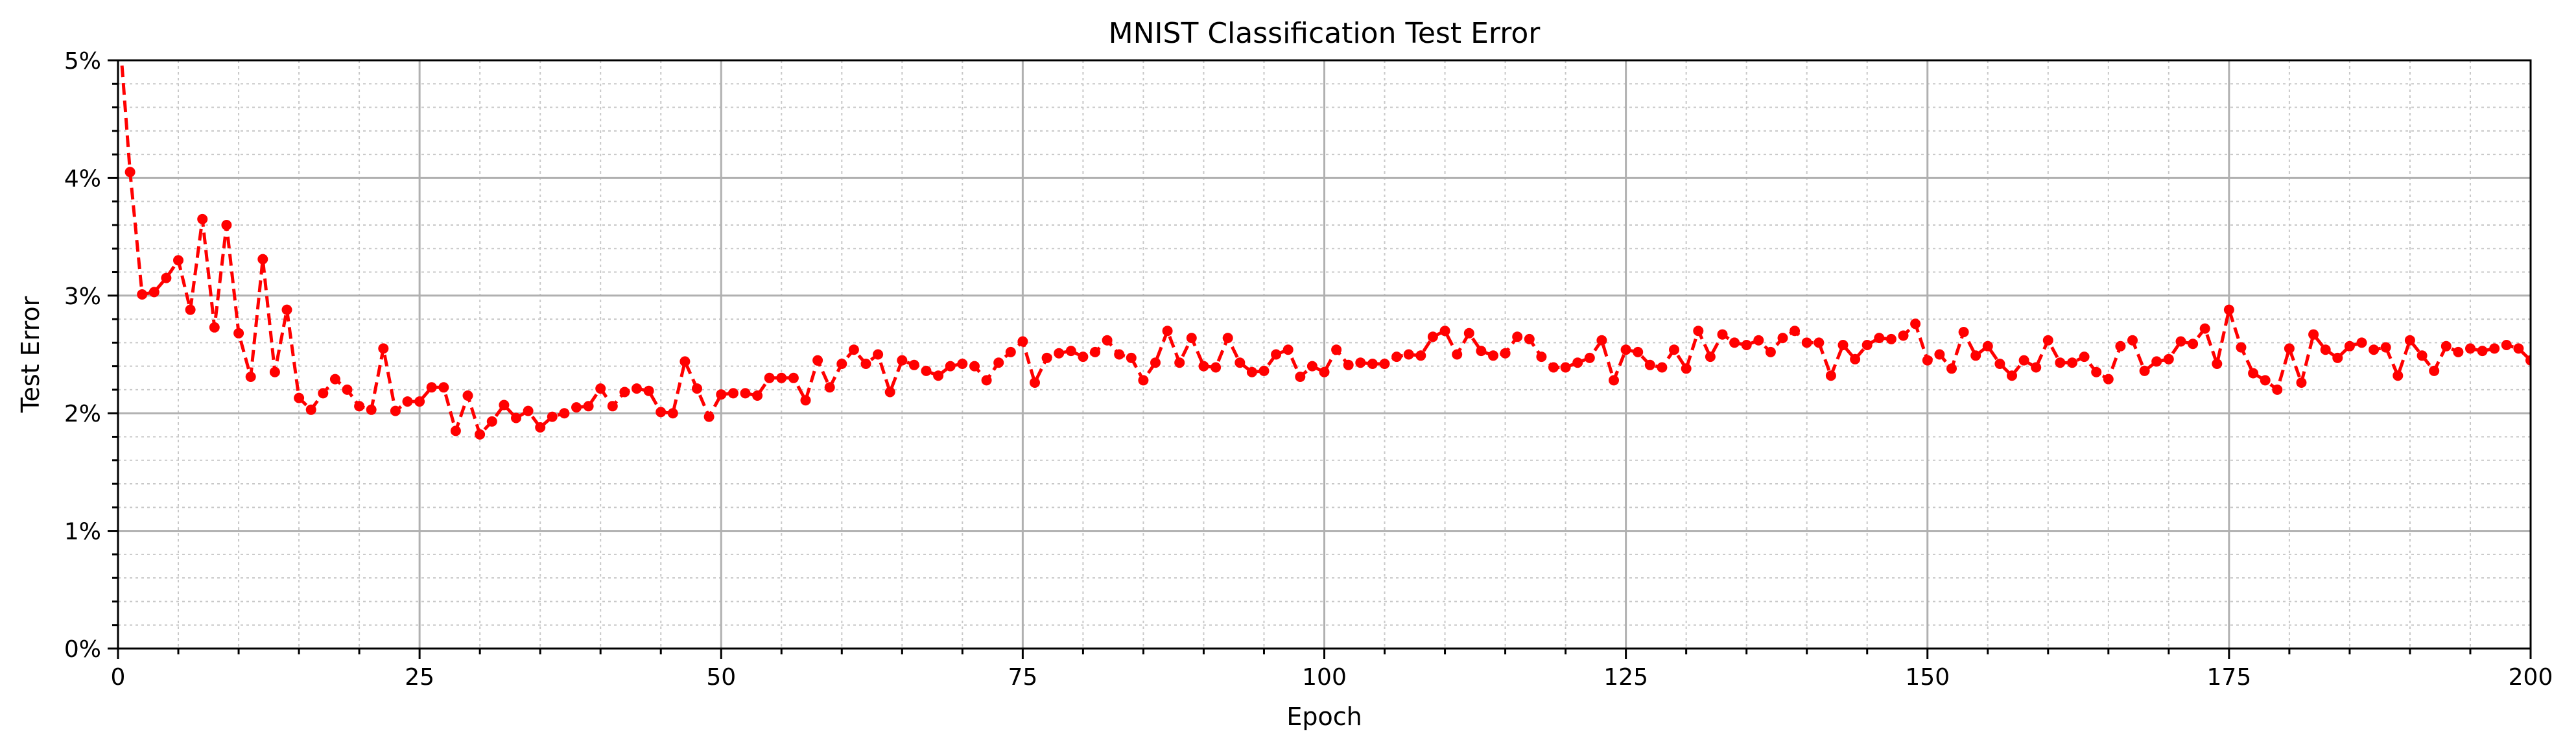  Describe the element at coordinates (82, 532) in the screenshot. I see `y-tick-label: 1%` at that location.